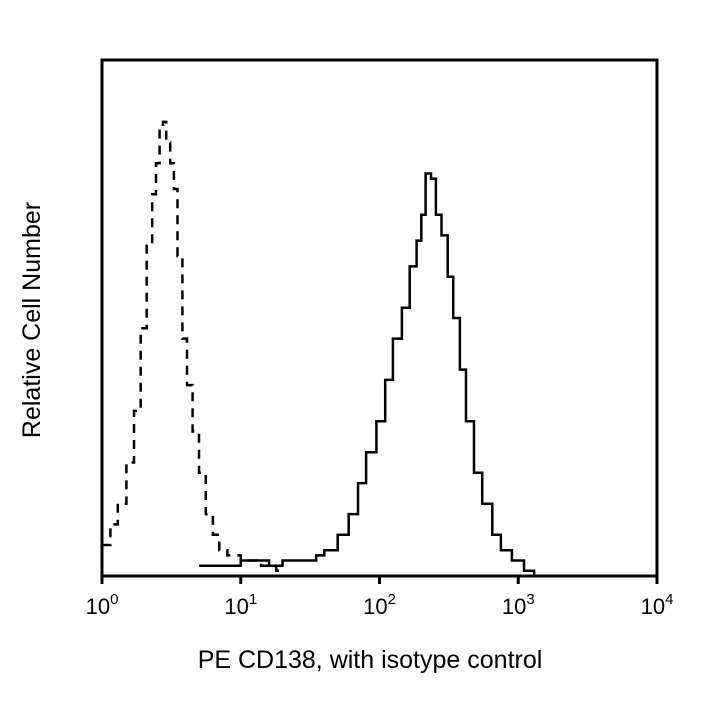  Describe the element at coordinates (392, 599) in the screenshot. I see `x-tick-label-exponent: 2` at that location.